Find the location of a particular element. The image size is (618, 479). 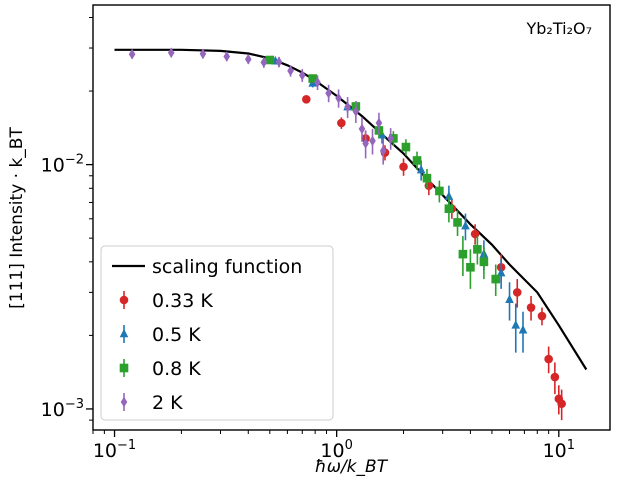

x-axis-label: ħω/k_BT is located at coordinates (352, 467).